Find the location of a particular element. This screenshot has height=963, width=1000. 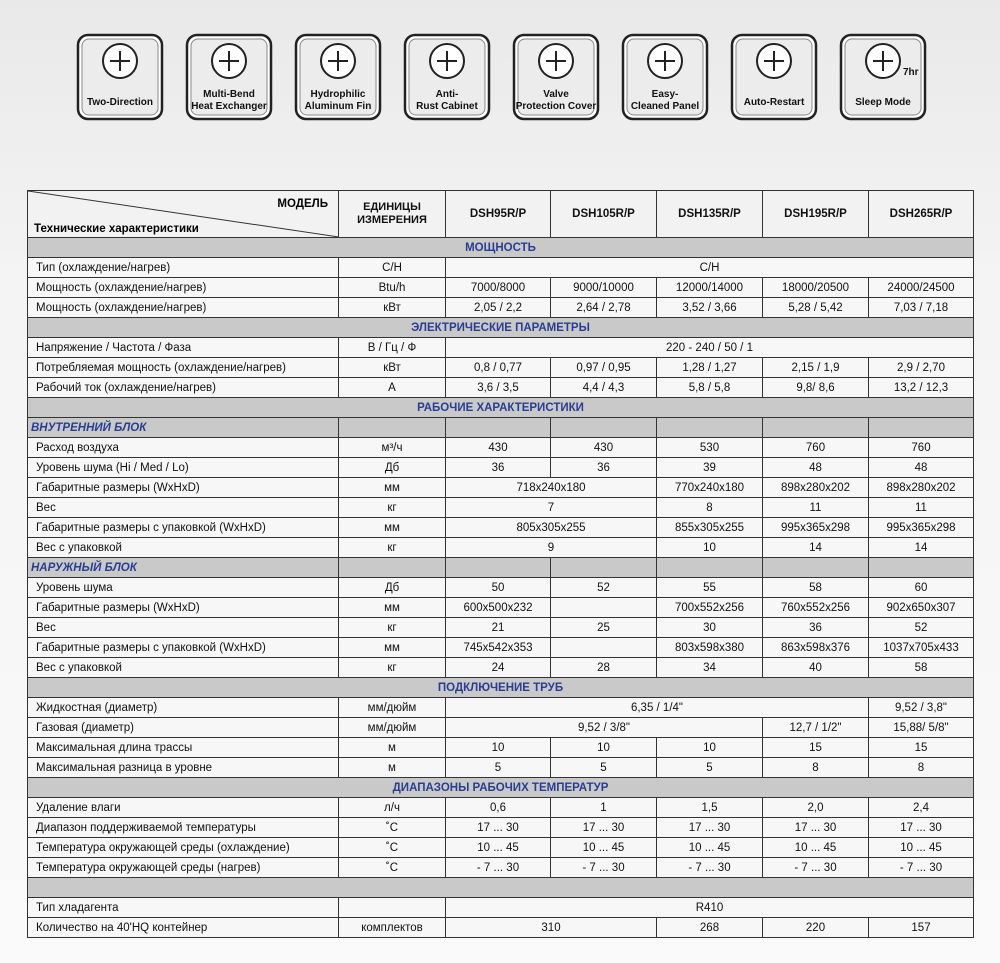

value-cell: 12,7 / 1/2" is located at coordinates (815, 727).